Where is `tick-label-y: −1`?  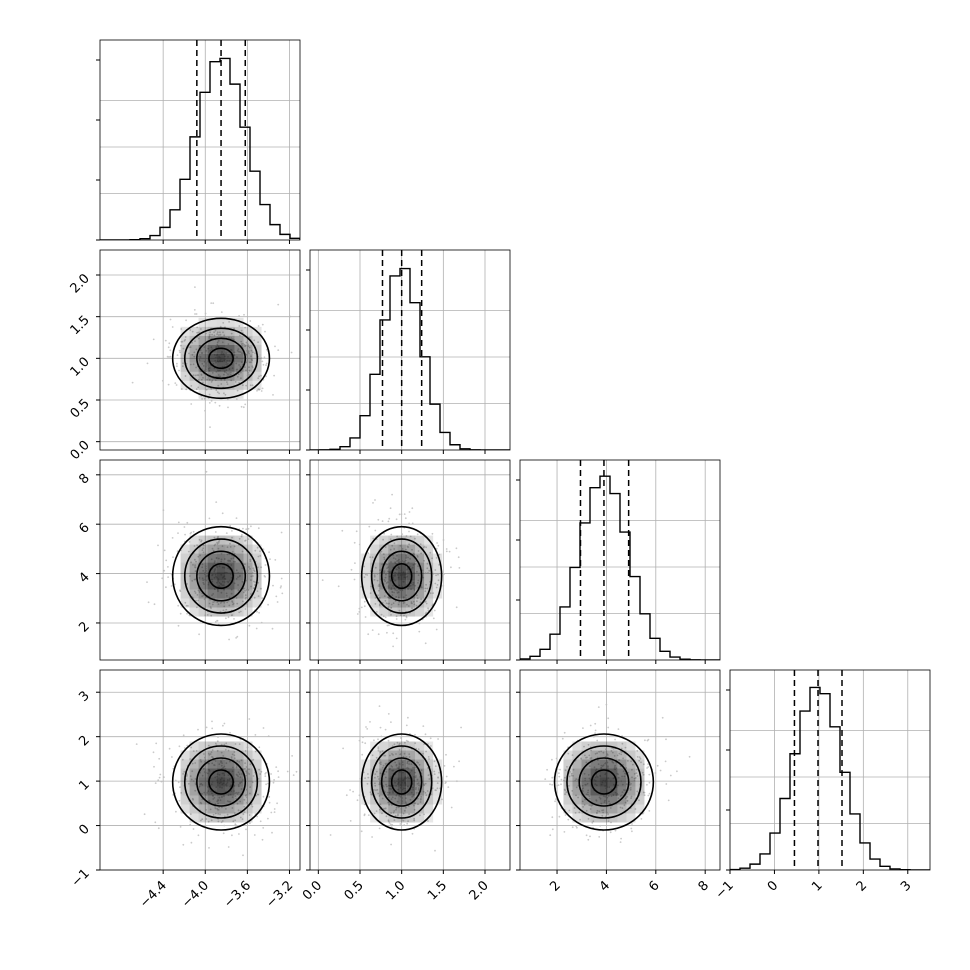
tick-label-y: −1 is located at coordinates (81, 878).